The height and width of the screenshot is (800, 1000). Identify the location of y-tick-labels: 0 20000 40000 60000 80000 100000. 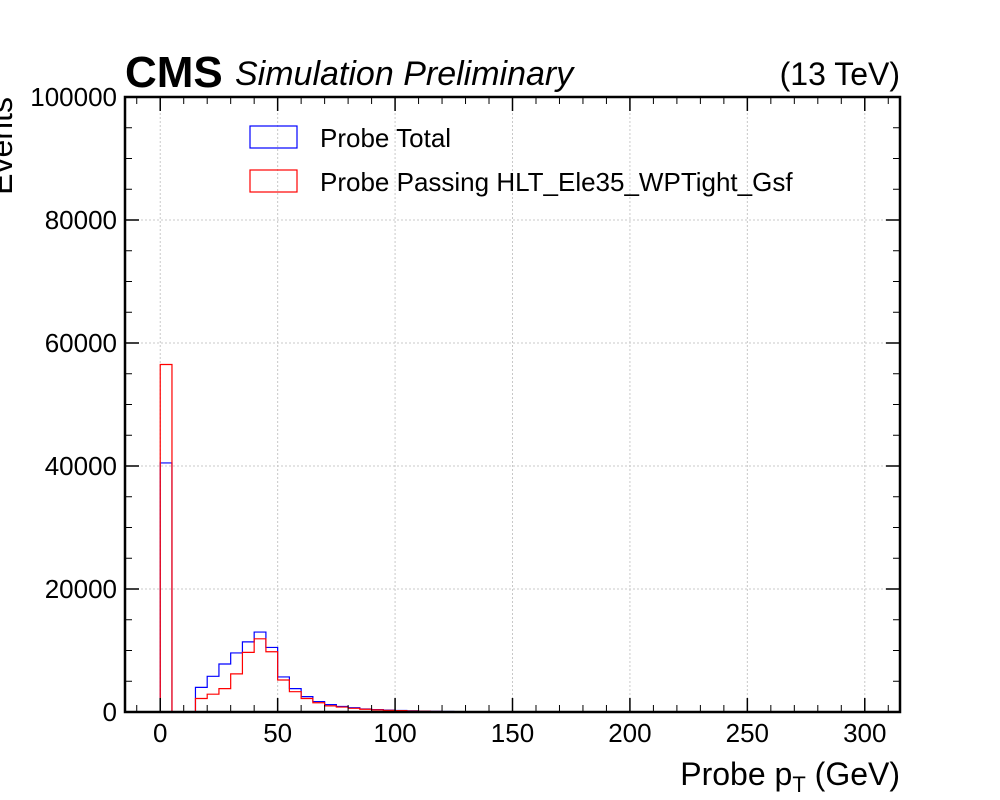
(73, 404).